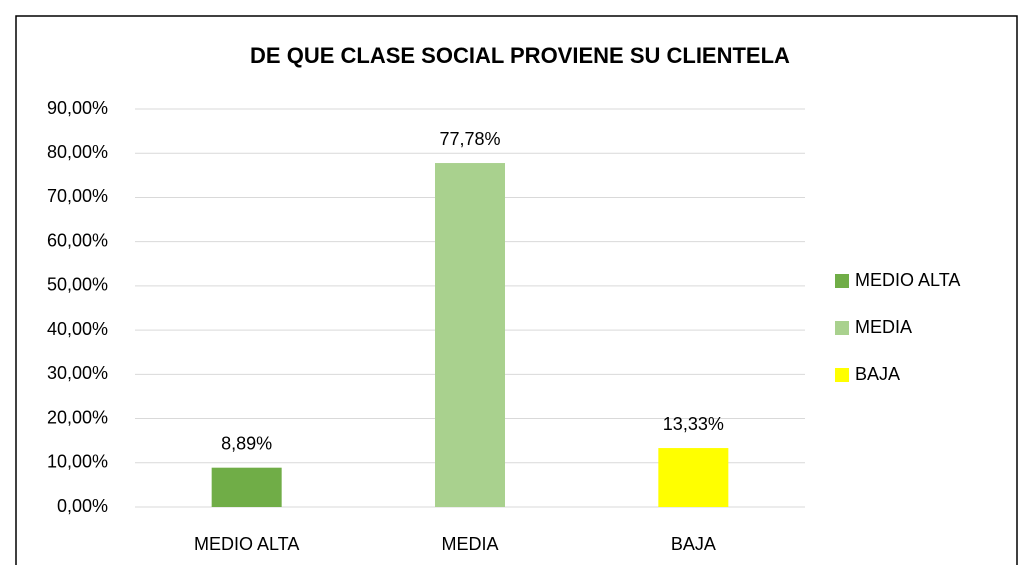 This screenshot has width=1019, height=565. I want to click on x-tick-label: BAJA, so click(693, 544).